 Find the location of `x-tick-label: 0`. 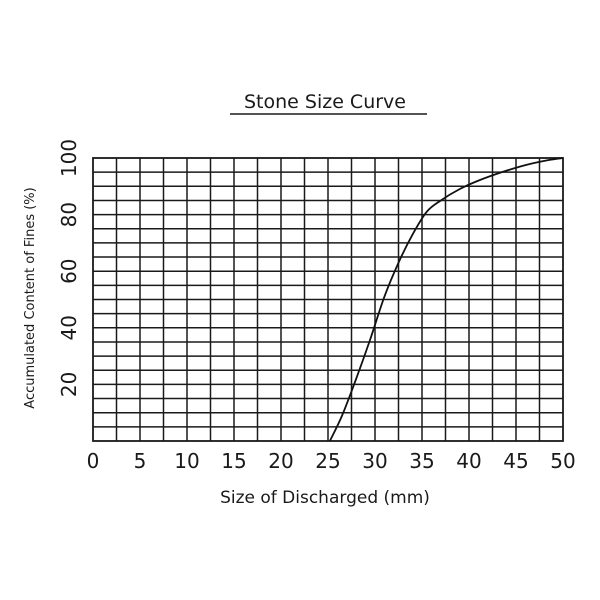

x-tick-label: 0 is located at coordinates (93, 461).